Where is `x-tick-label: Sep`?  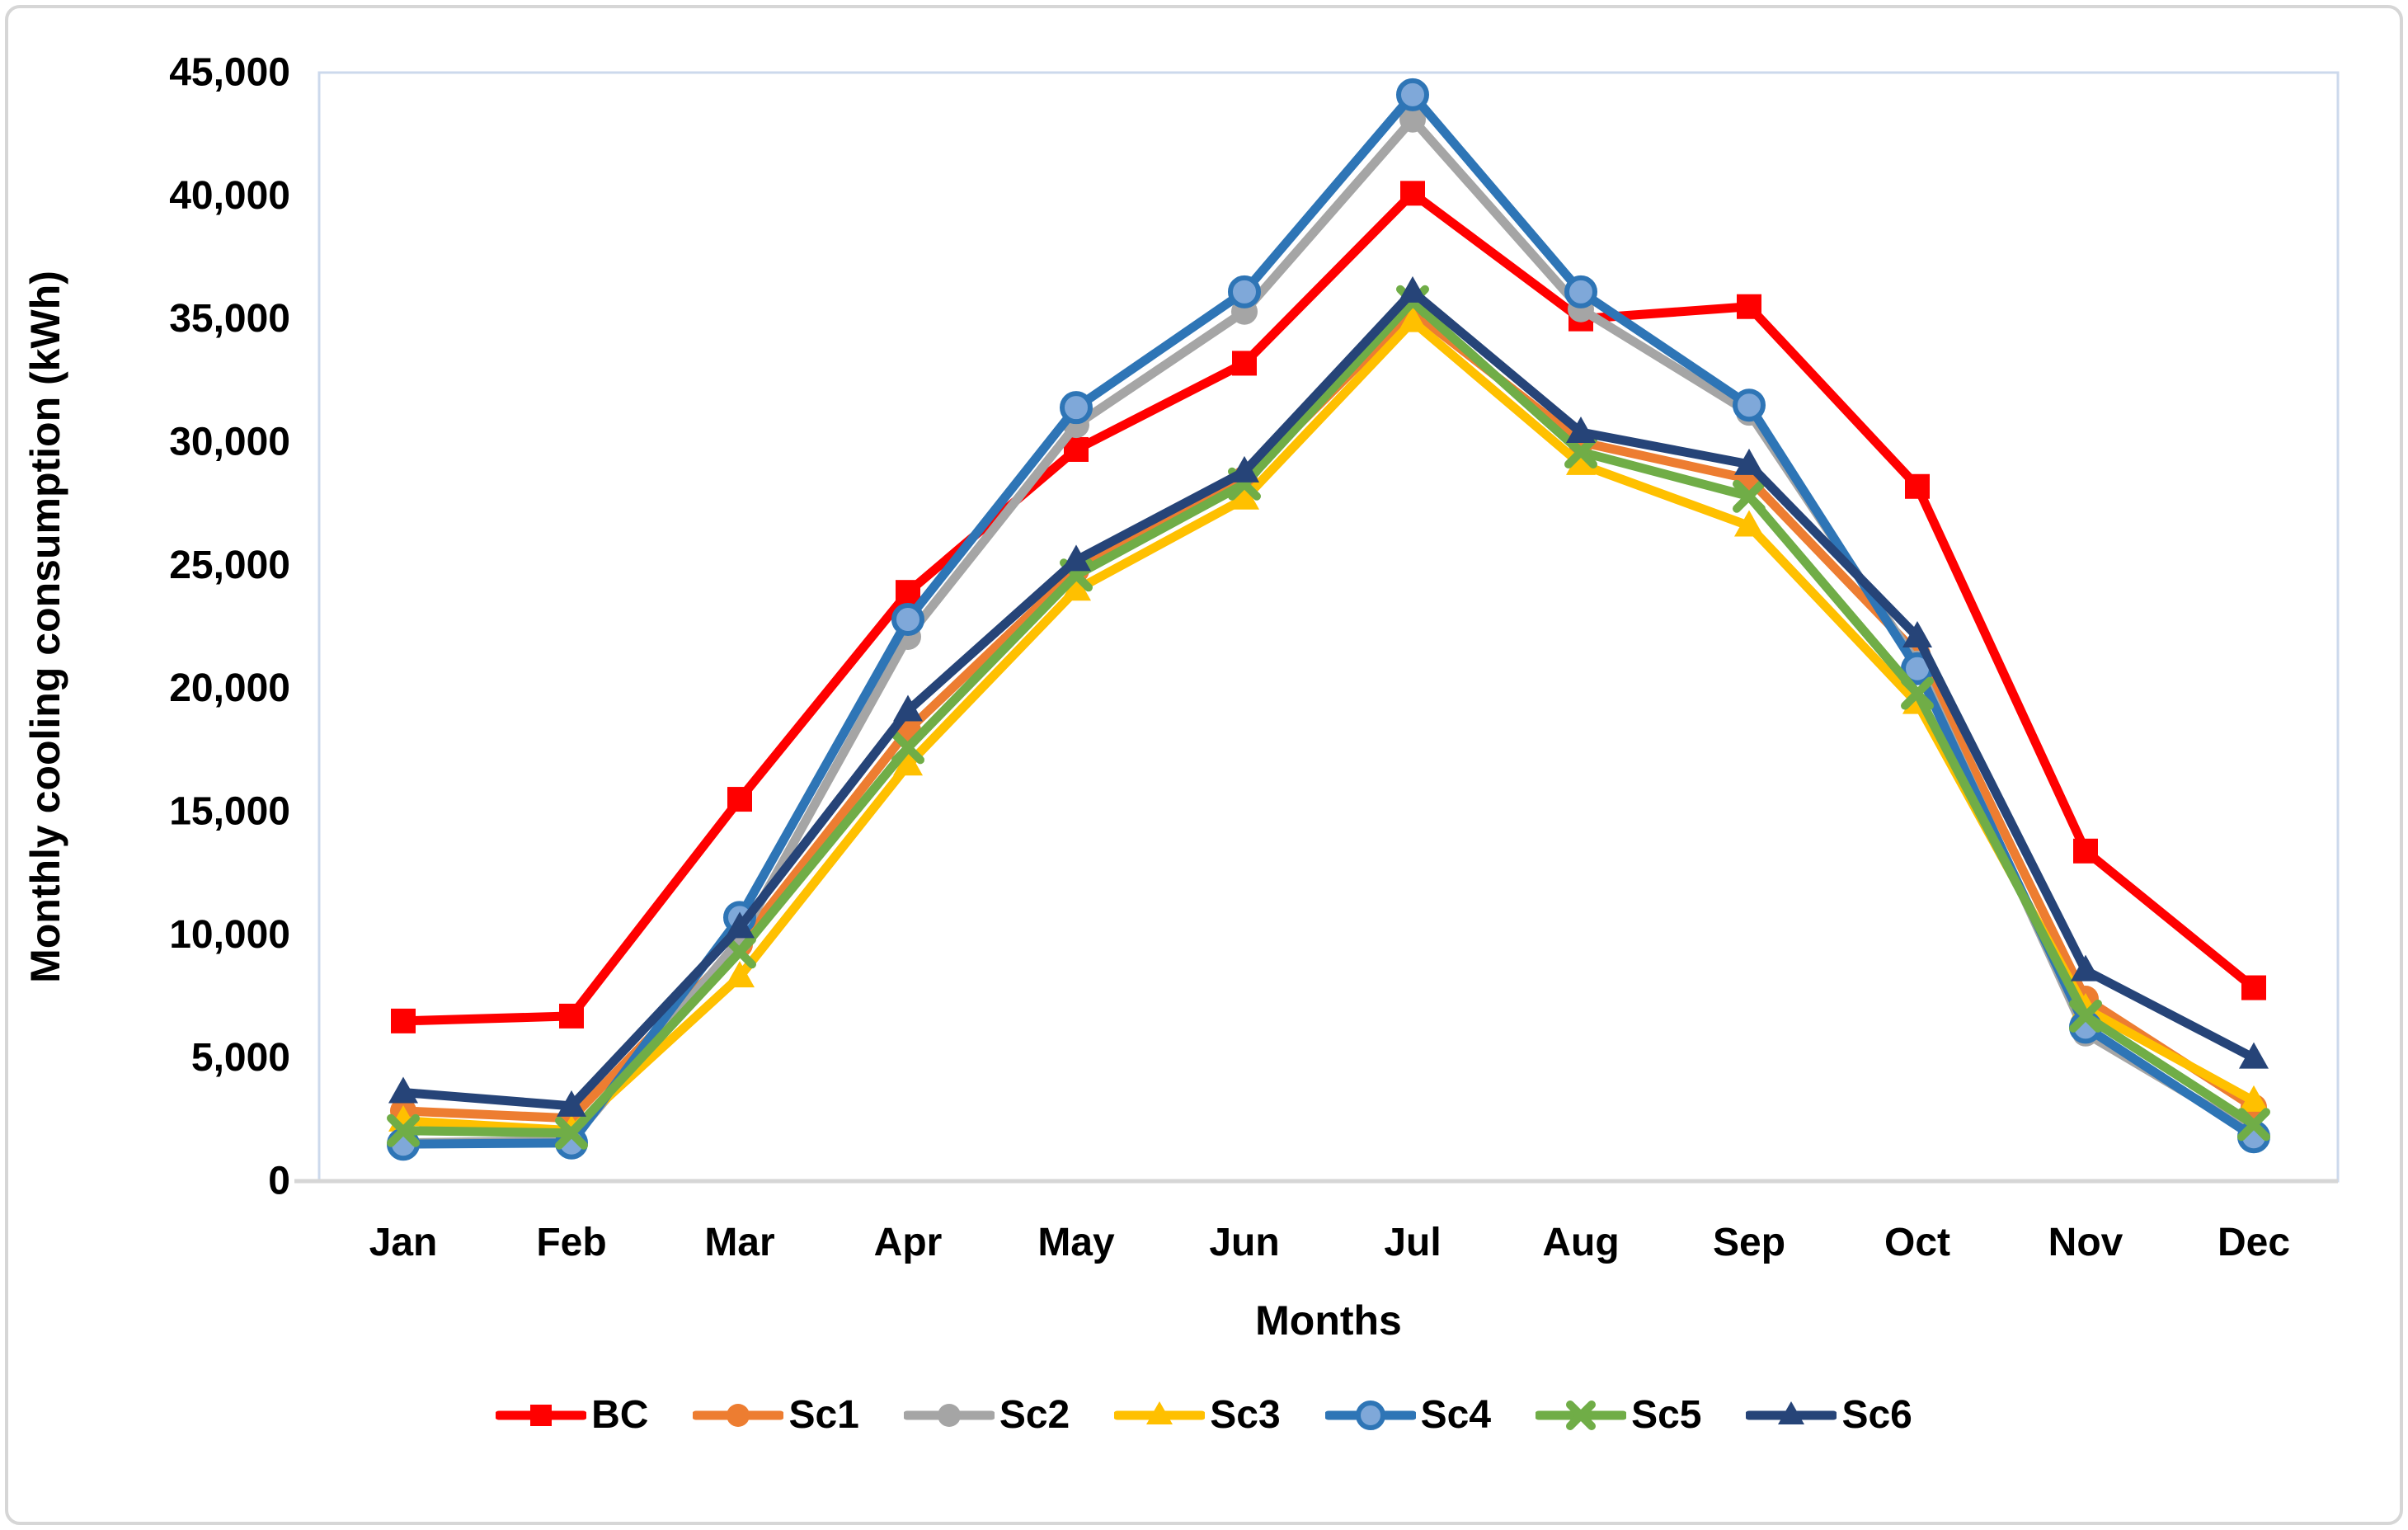 x-tick-label: Sep is located at coordinates (1749, 1242).